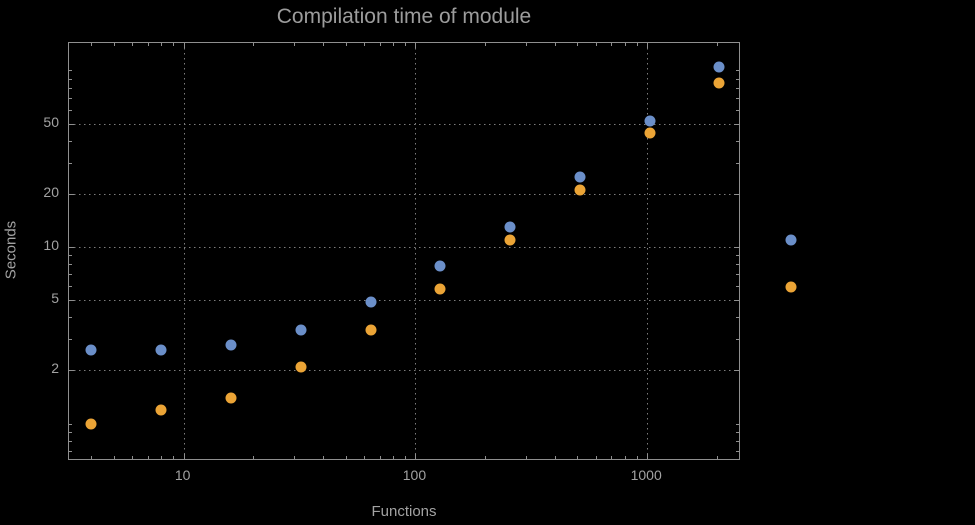 Image resolution: width=975 pixels, height=525 pixels. I want to click on x-axis-label: Functions, so click(404, 511).